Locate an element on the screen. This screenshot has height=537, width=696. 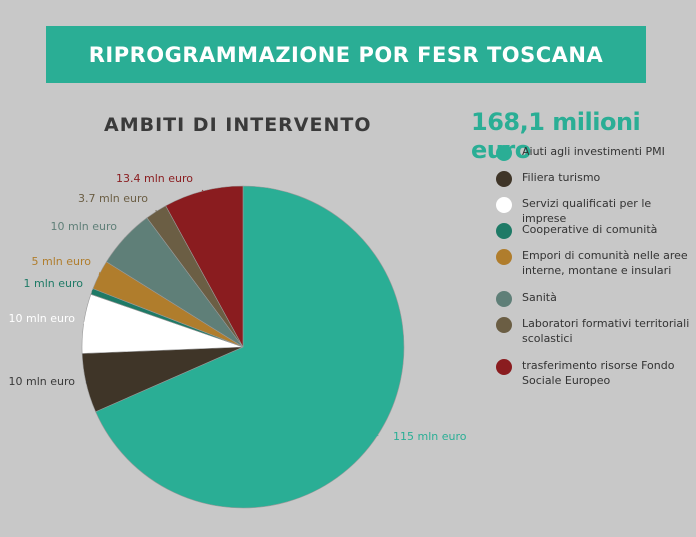
slice-label-2: 10 mln euro is located at coordinates (42, 381).